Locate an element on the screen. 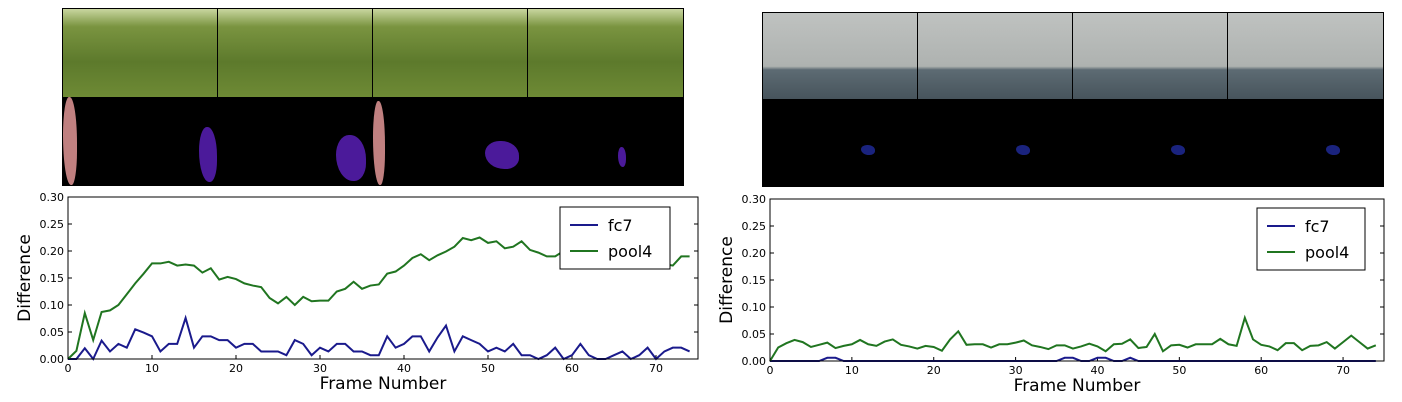  series-line-pool4 is located at coordinates (1073, 338).